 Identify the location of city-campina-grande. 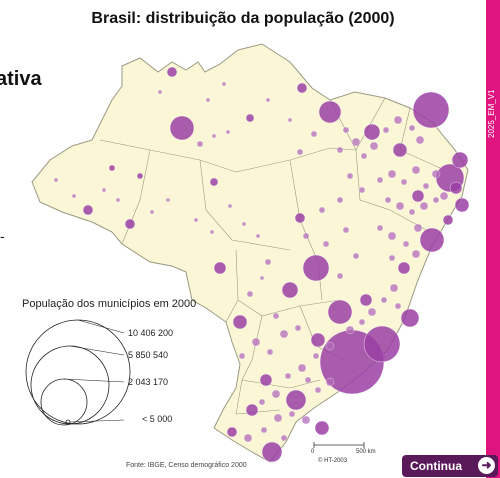
(418, 196).